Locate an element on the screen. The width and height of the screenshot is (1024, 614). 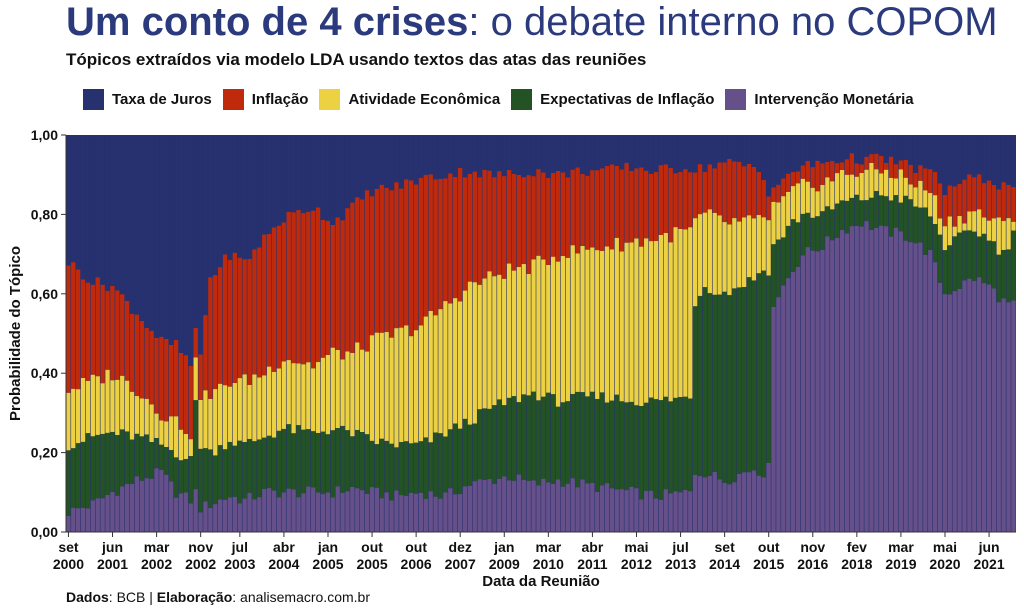
legend-label-intervencao-monetaria: Intervenção Monetária is located at coordinates (834, 99).